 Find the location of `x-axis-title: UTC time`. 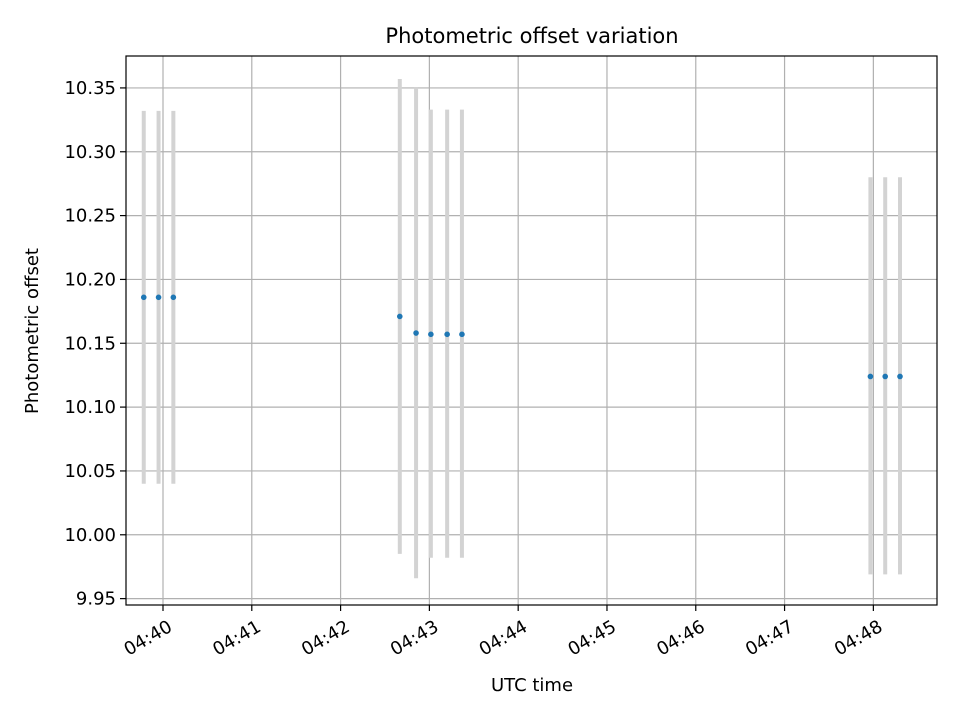

x-axis-title: UTC time is located at coordinates (532, 685).